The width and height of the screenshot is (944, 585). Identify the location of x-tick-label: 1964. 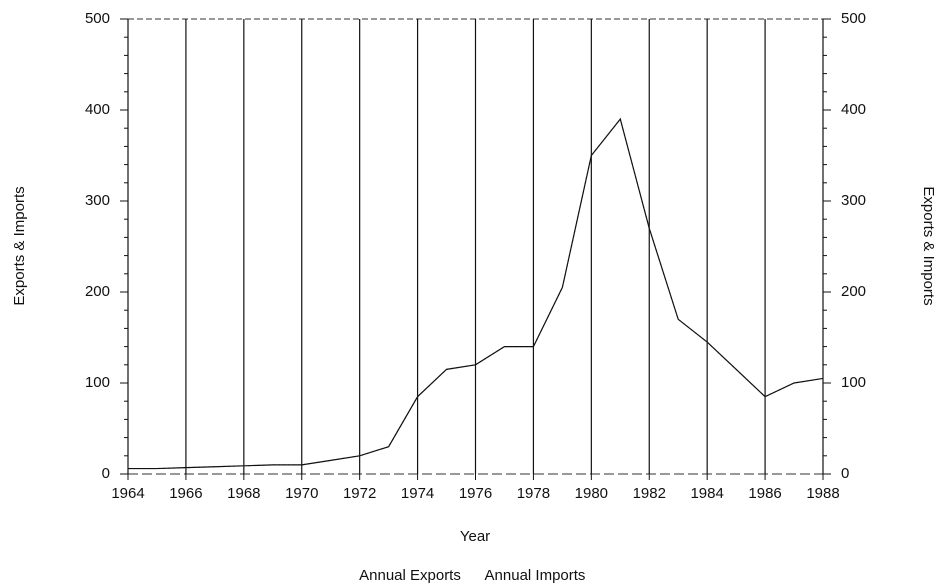
(127, 493).